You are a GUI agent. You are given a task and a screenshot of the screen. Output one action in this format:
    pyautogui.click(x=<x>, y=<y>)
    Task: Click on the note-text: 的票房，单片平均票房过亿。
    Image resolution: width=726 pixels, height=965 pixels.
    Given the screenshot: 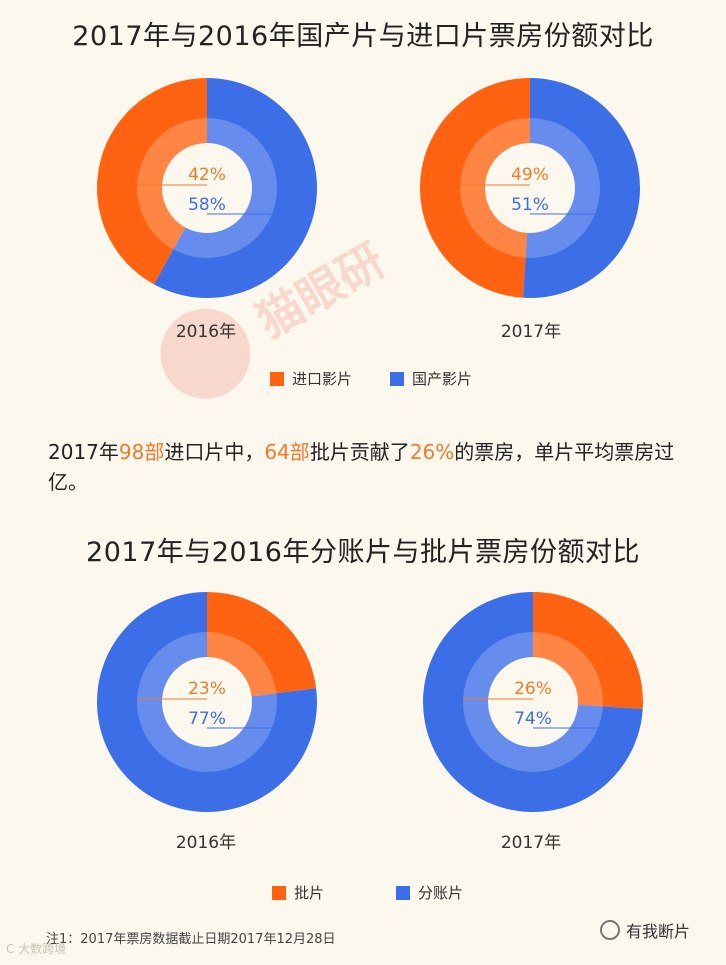 What is the action you would take?
    pyautogui.click(x=361, y=467)
    